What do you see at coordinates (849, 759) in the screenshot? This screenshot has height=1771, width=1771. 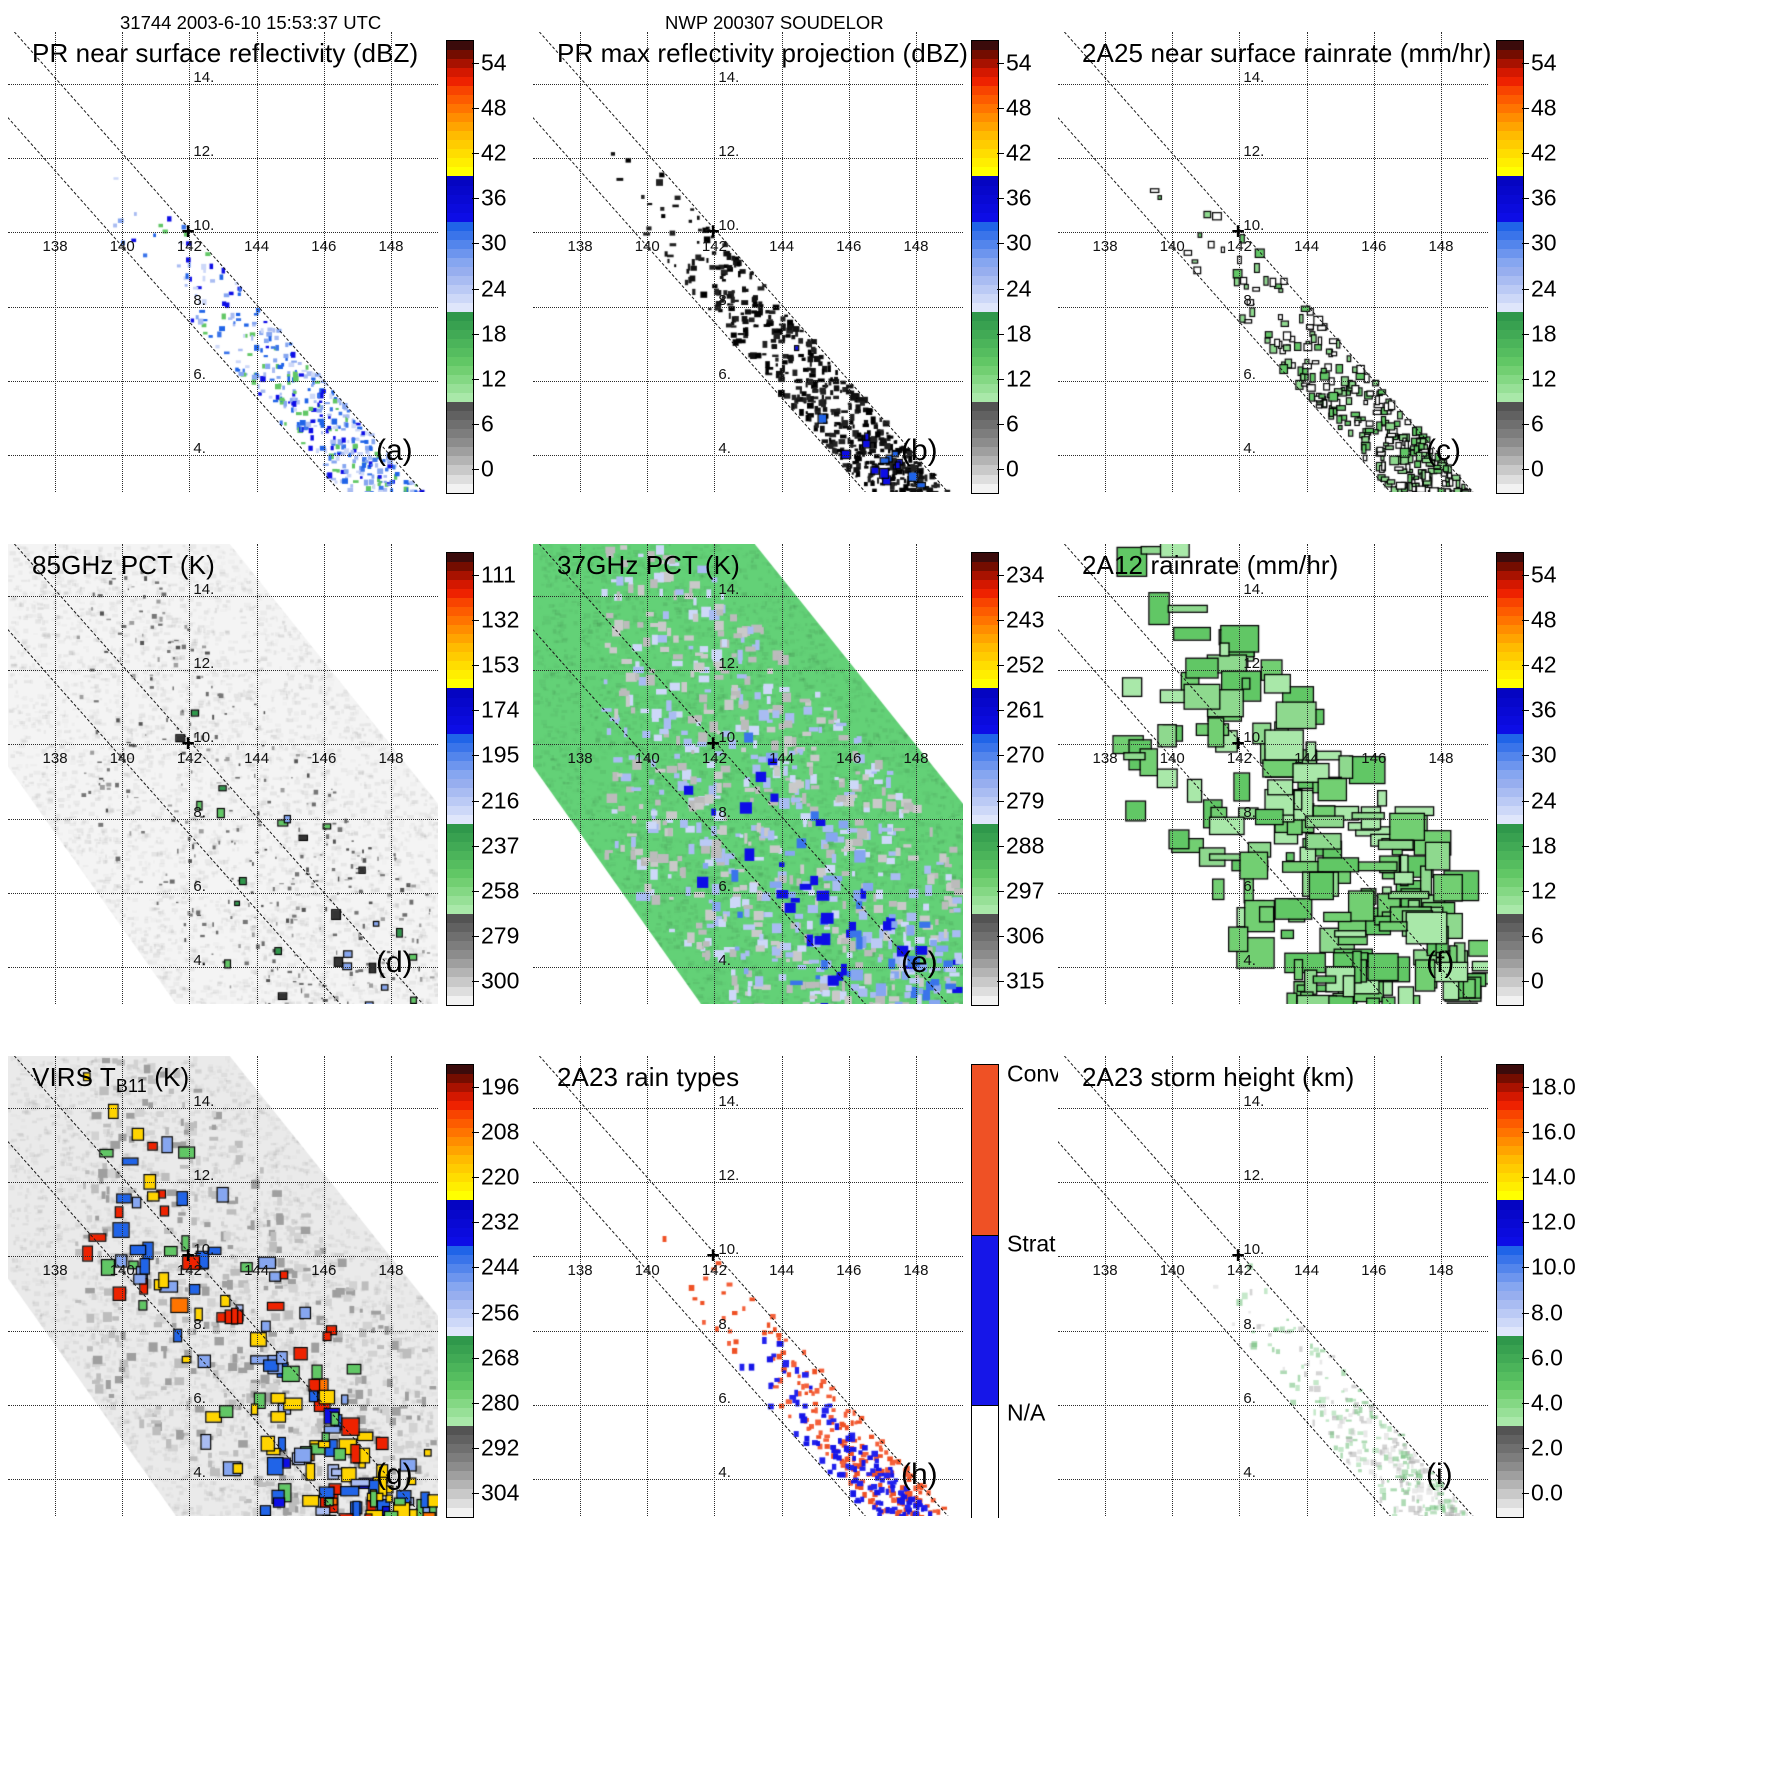 I see `x-tick-label: 146` at bounding box center [849, 759].